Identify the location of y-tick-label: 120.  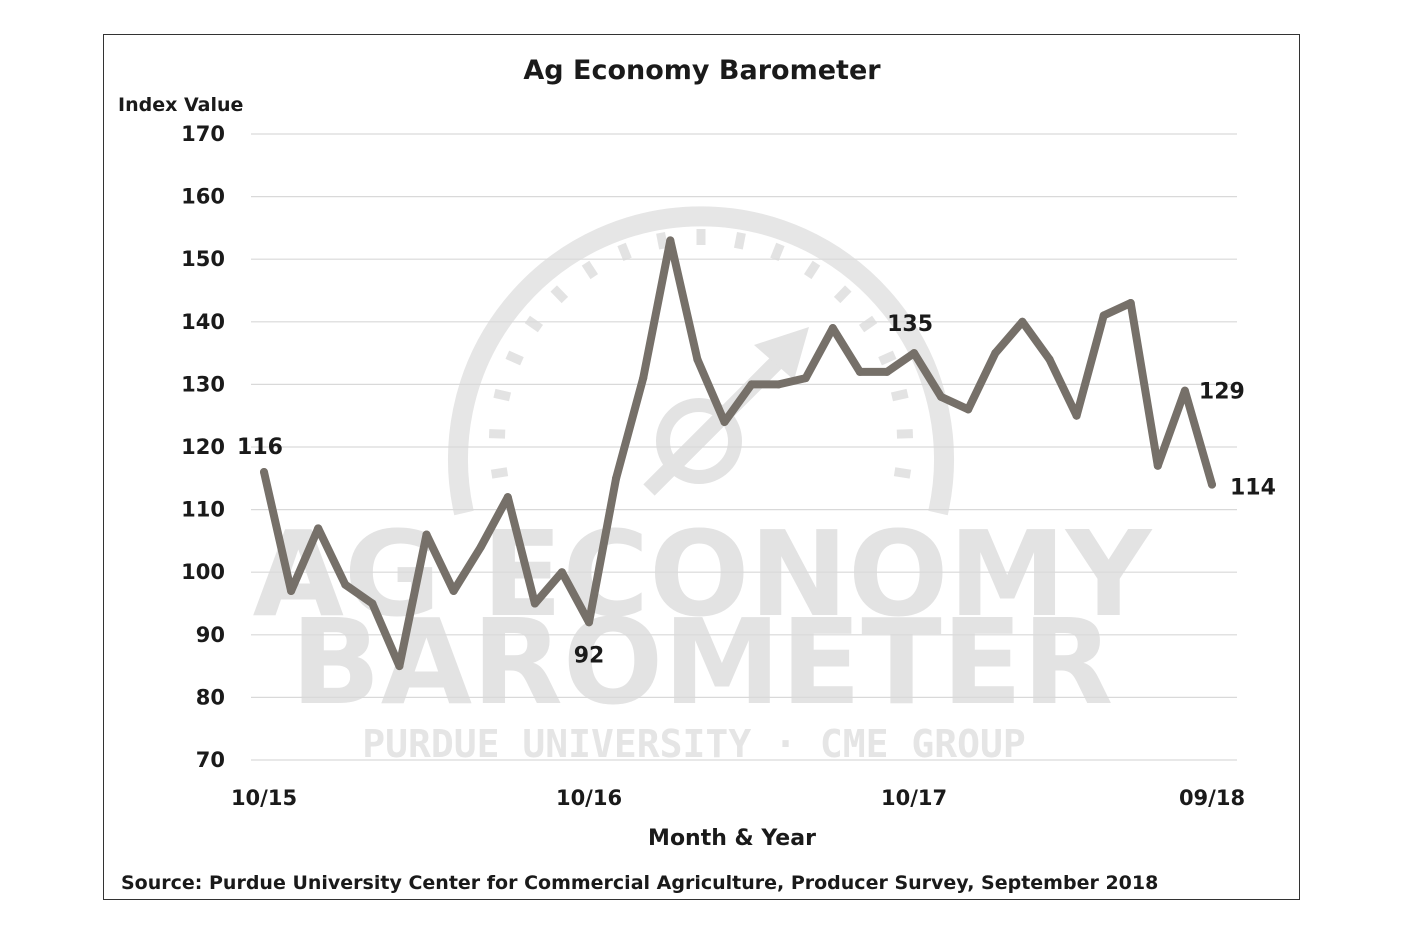
(203, 447).